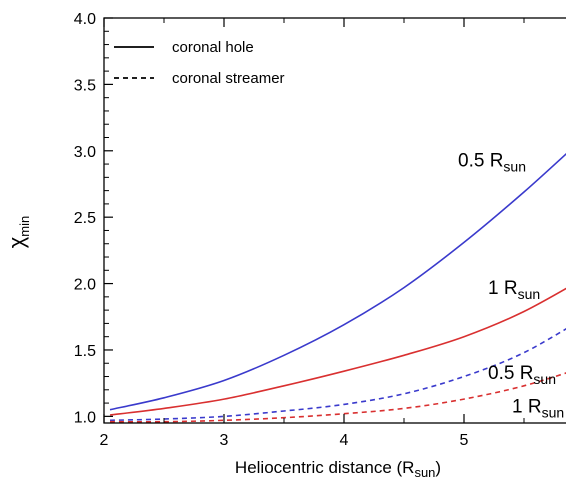 The image size is (566, 484). What do you see at coordinates (228, 78) in the screenshot?
I see `legend-label-coronal-streamer: coronal streamer` at bounding box center [228, 78].